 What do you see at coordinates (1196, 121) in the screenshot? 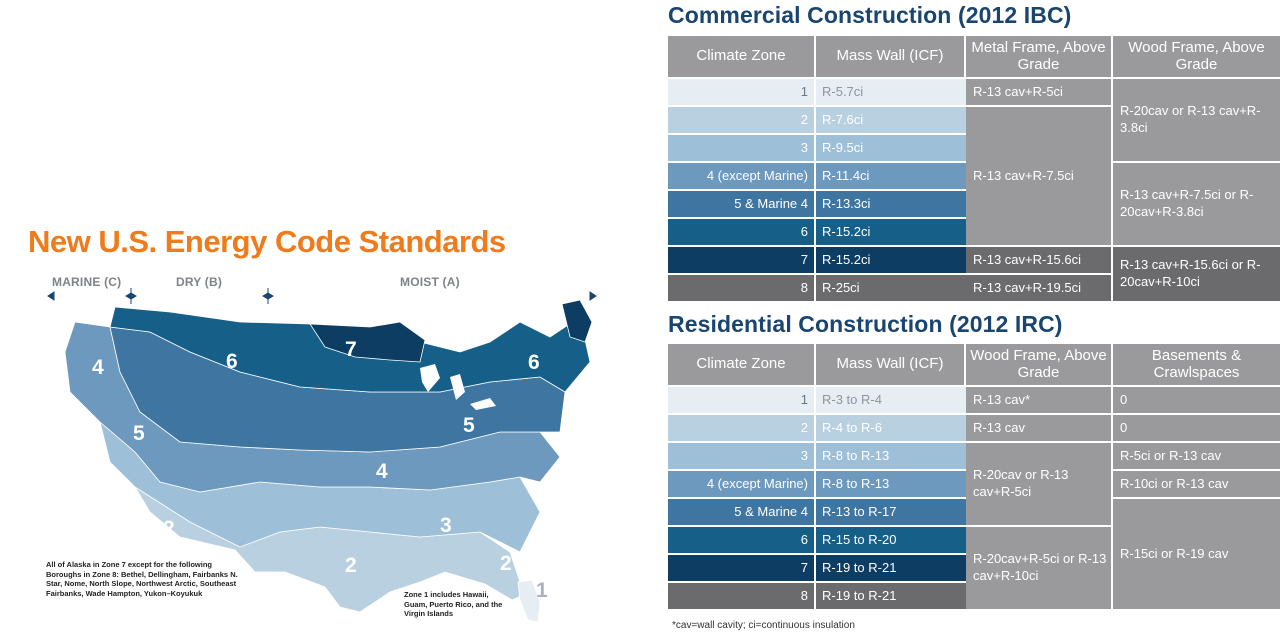
I see `wood-frame-cell: R-20cav or R-13 cav+R-3.8ci` at bounding box center [1196, 121].